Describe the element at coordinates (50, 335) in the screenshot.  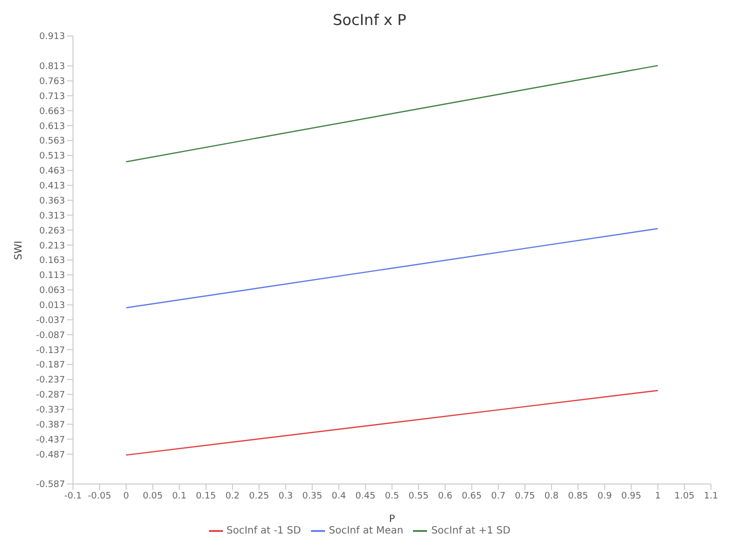
I see `y-tick-label: -0.087` at that location.